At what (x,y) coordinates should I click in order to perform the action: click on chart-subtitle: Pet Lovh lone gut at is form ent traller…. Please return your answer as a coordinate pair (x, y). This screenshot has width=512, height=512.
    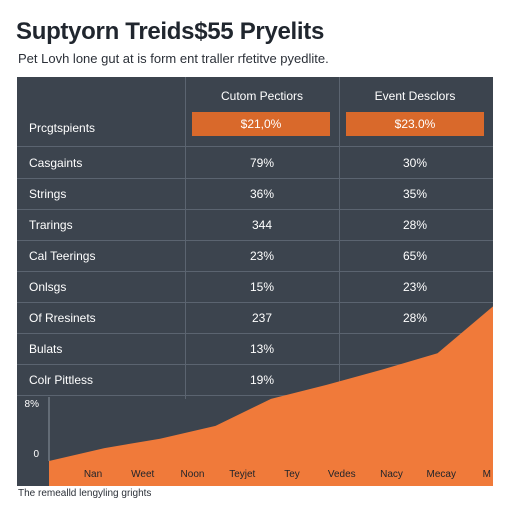
    Looking at the image, I should click on (173, 58).